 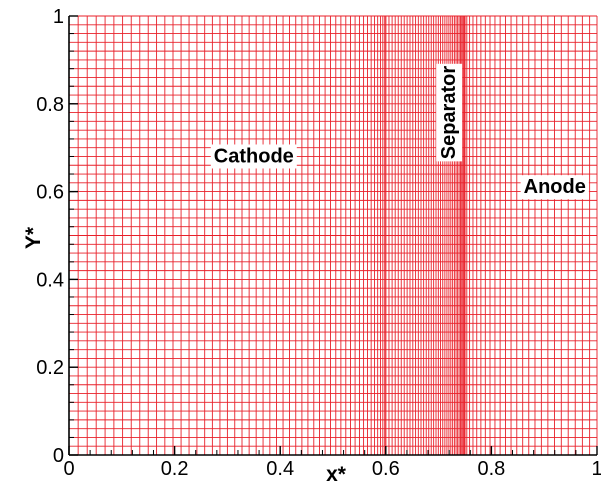 I want to click on y-tick-label: 1, so click(x=58, y=17).